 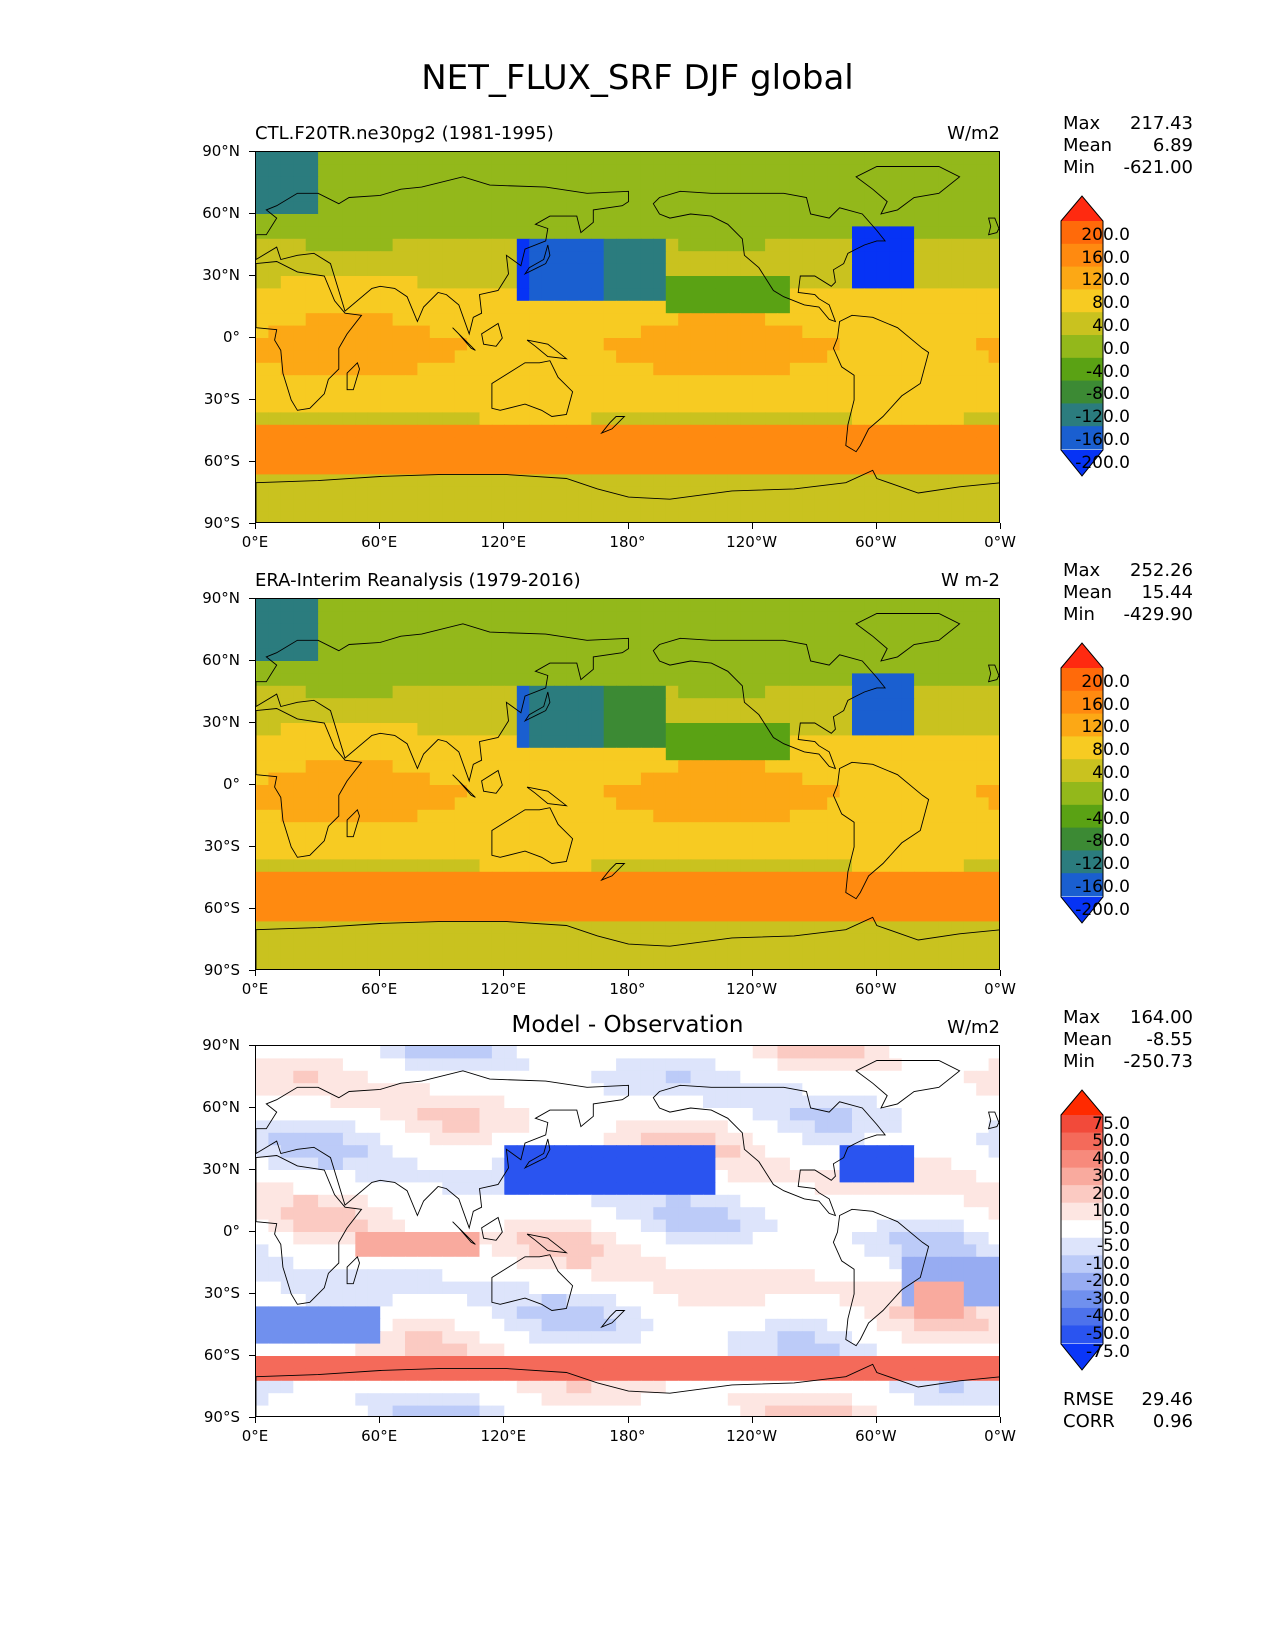 What do you see at coordinates (1102, 440) in the screenshot?
I see `colorbar-label: -160.0` at bounding box center [1102, 440].